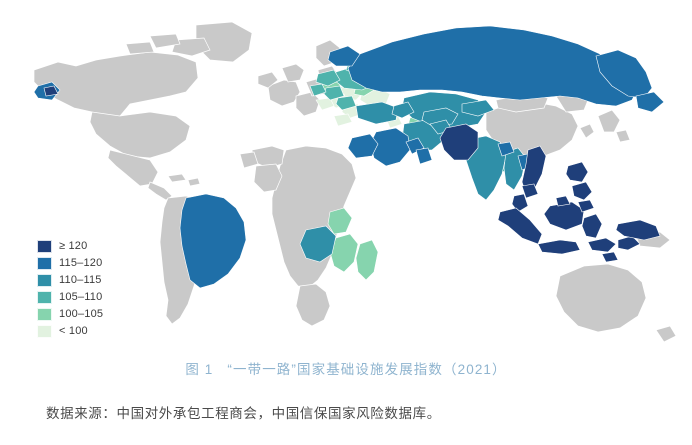 The width and height of the screenshot is (692, 445). I want to click on legend-item-5: < 100, so click(86, 331).